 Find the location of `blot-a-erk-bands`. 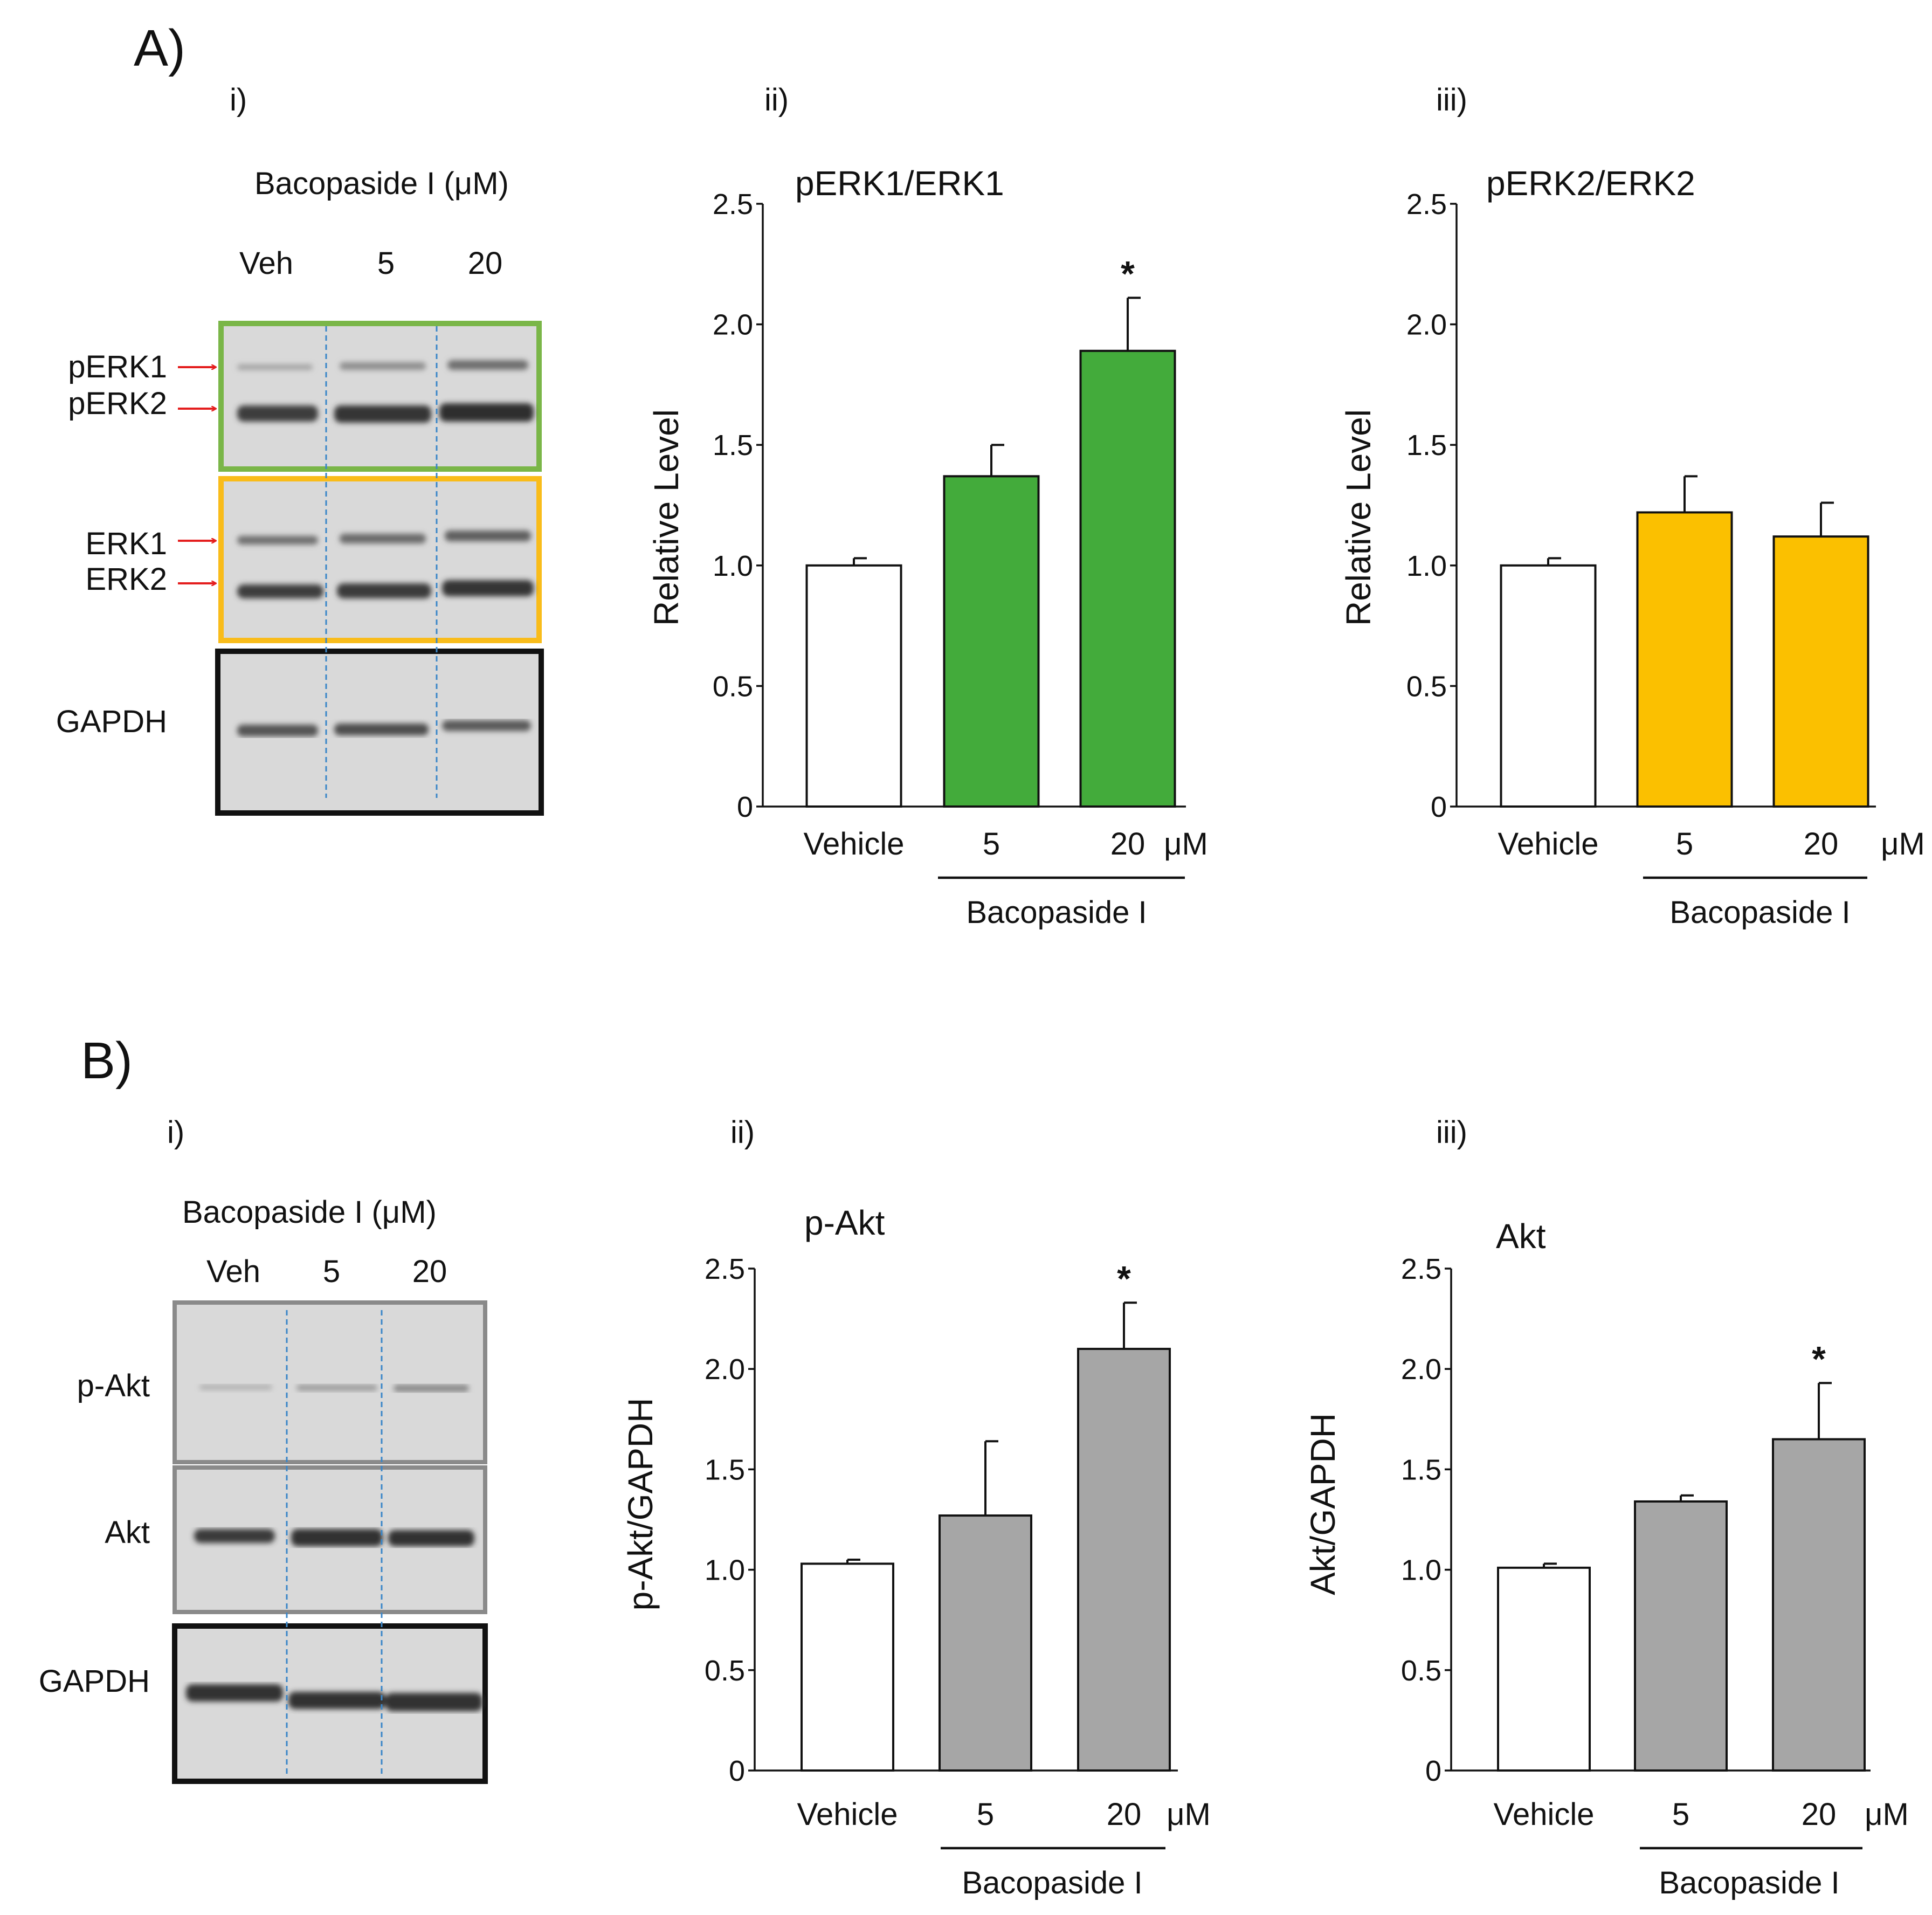

blot-a-erk-bands is located at coordinates (385, 564).